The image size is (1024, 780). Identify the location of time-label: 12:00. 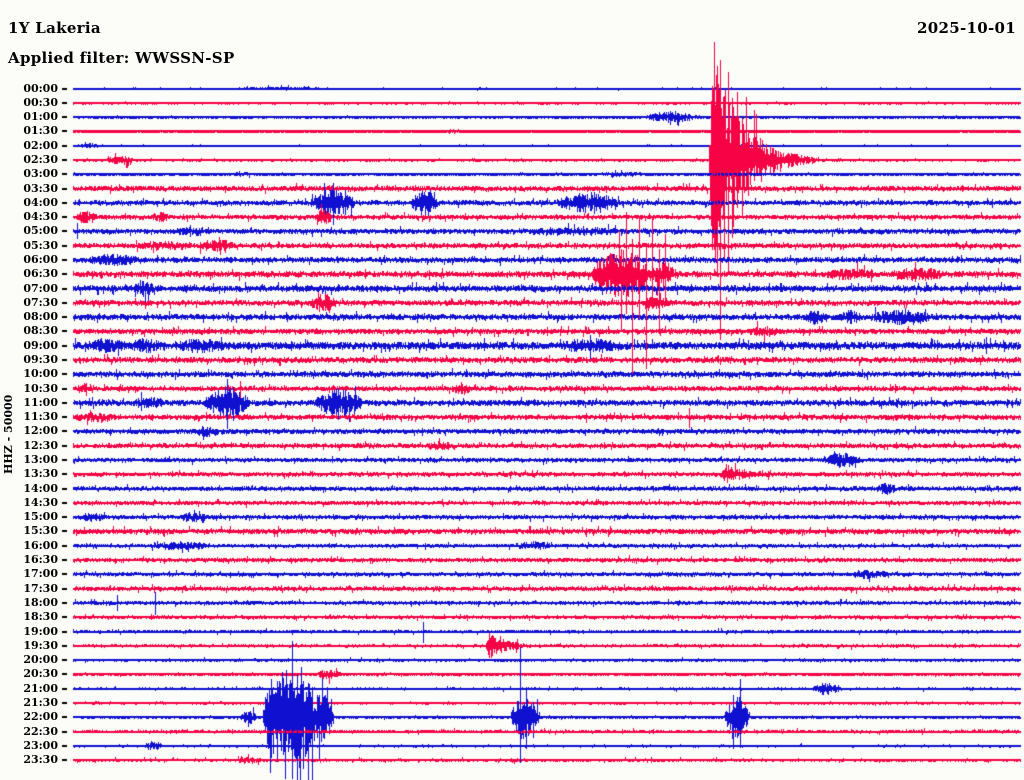
(40, 431).